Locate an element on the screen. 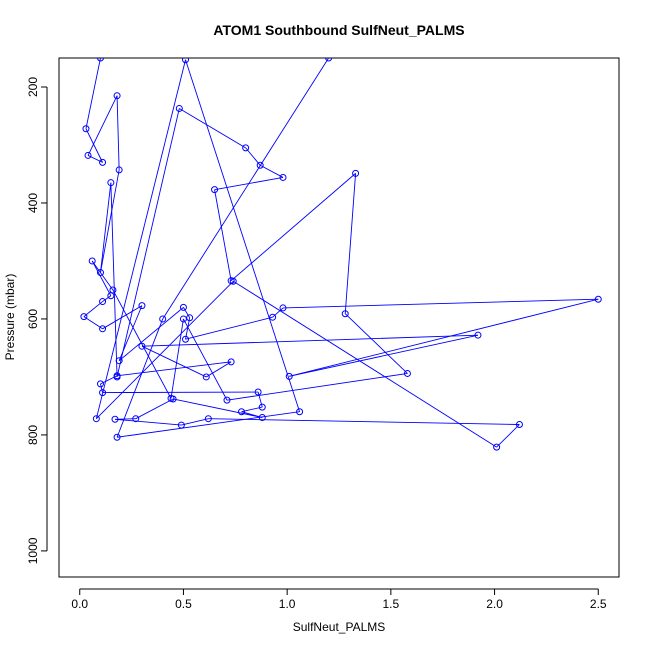 The height and width of the screenshot is (650, 650). x-tick-label: 0.5 is located at coordinates (183, 604).